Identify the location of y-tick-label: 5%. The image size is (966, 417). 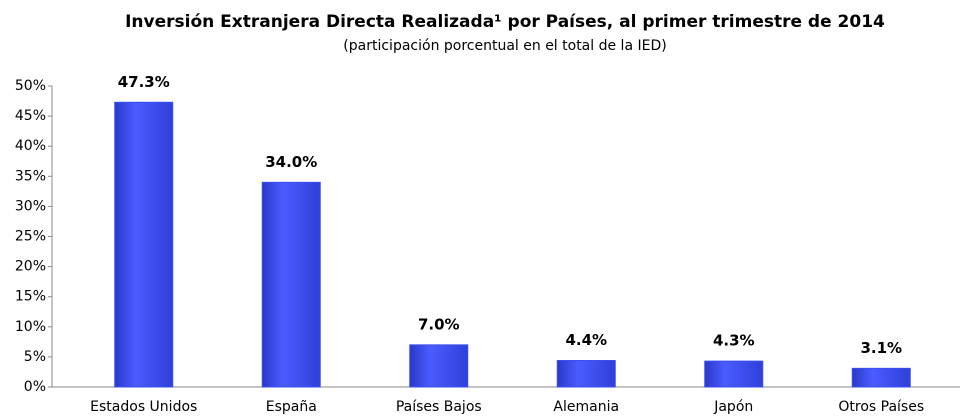
(35, 357).